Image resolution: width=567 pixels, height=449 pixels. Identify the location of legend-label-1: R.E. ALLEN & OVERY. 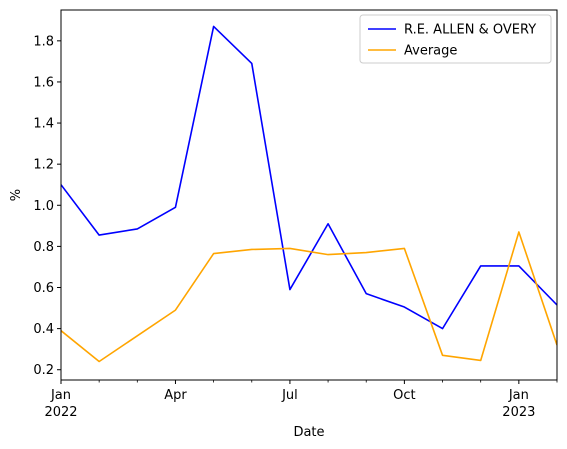
(470, 30).